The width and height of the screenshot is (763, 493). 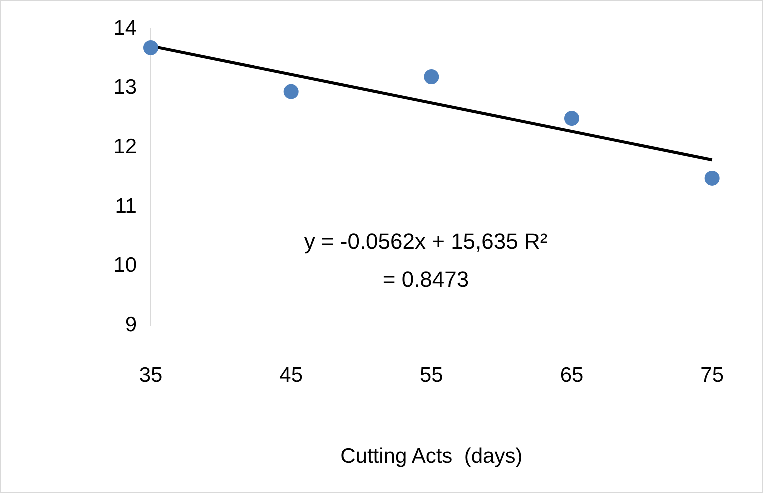 I want to click on y-tick-label: 11, so click(x=126, y=206).